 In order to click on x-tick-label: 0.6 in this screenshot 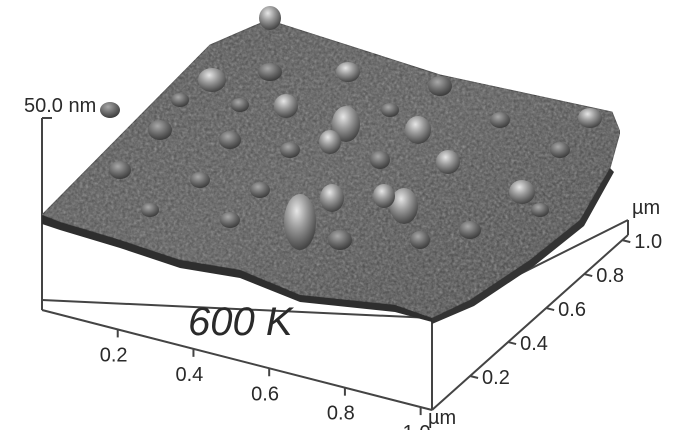, I will do `click(265, 394)`.